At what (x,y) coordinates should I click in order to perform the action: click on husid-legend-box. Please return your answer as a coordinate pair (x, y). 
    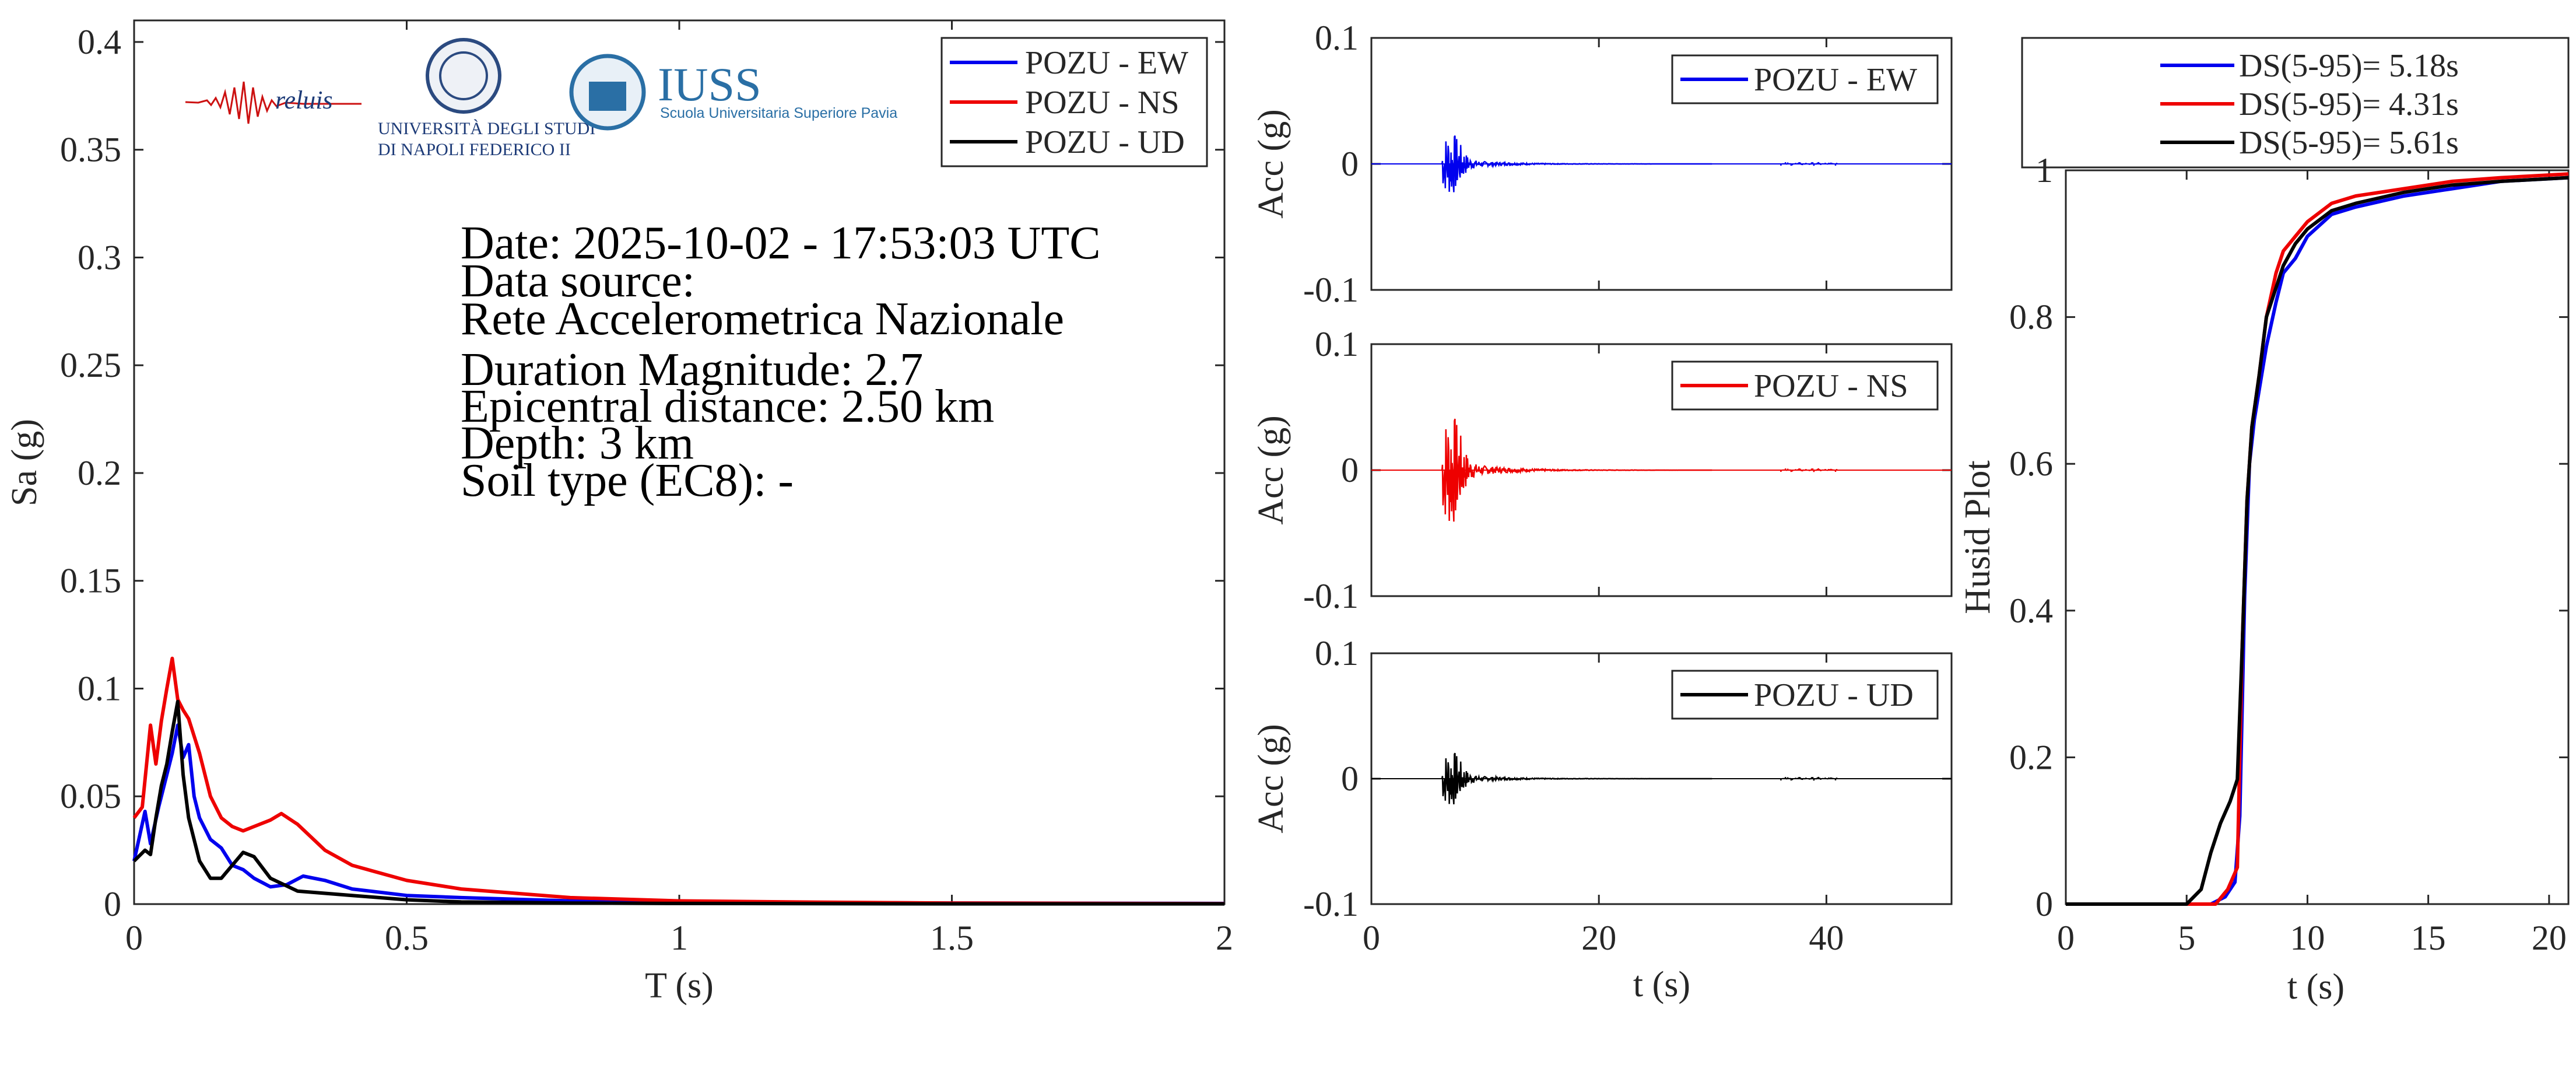
    Looking at the image, I should click on (2295, 103).